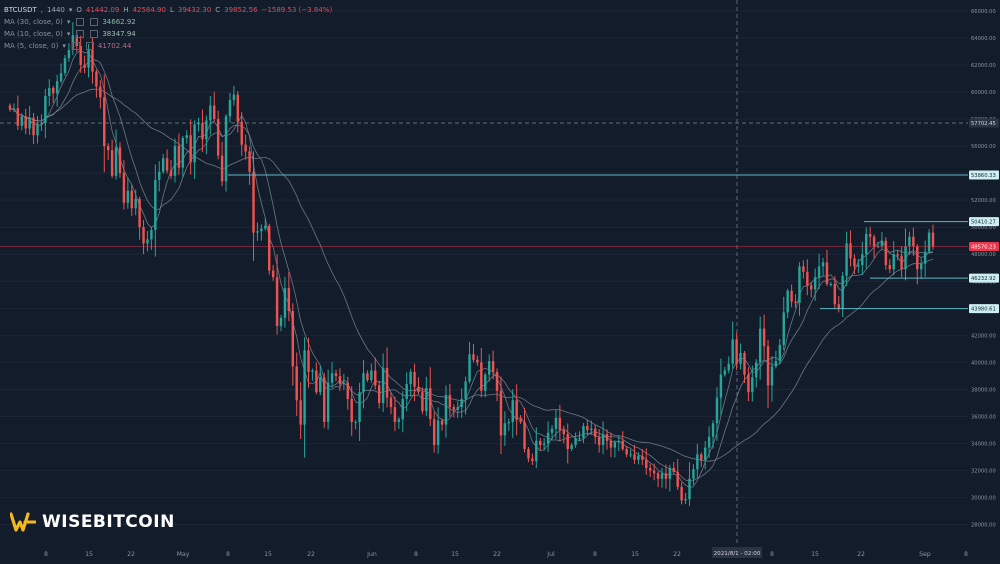 The image size is (1000, 564). Describe the element at coordinates (983, 124) in the screenshot. I see `crosshair-price-label: 57702.45` at that location.